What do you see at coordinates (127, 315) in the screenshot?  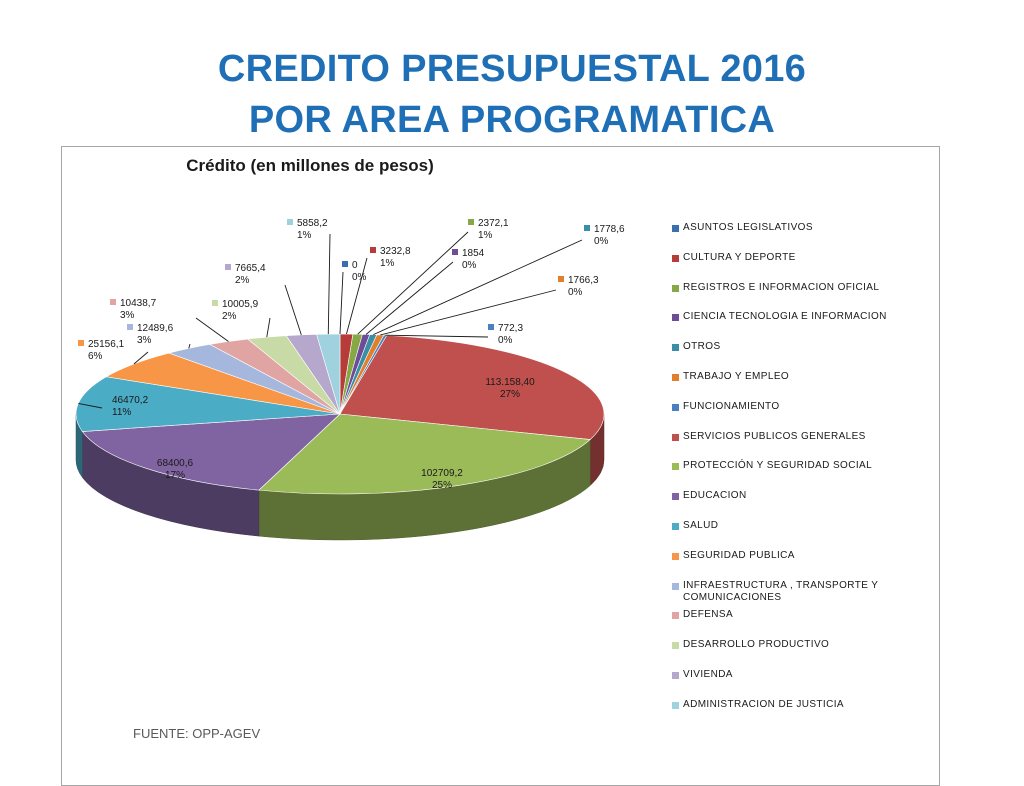 I see `data-label-percent-defensa: 3%` at bounding box center [127, 315].